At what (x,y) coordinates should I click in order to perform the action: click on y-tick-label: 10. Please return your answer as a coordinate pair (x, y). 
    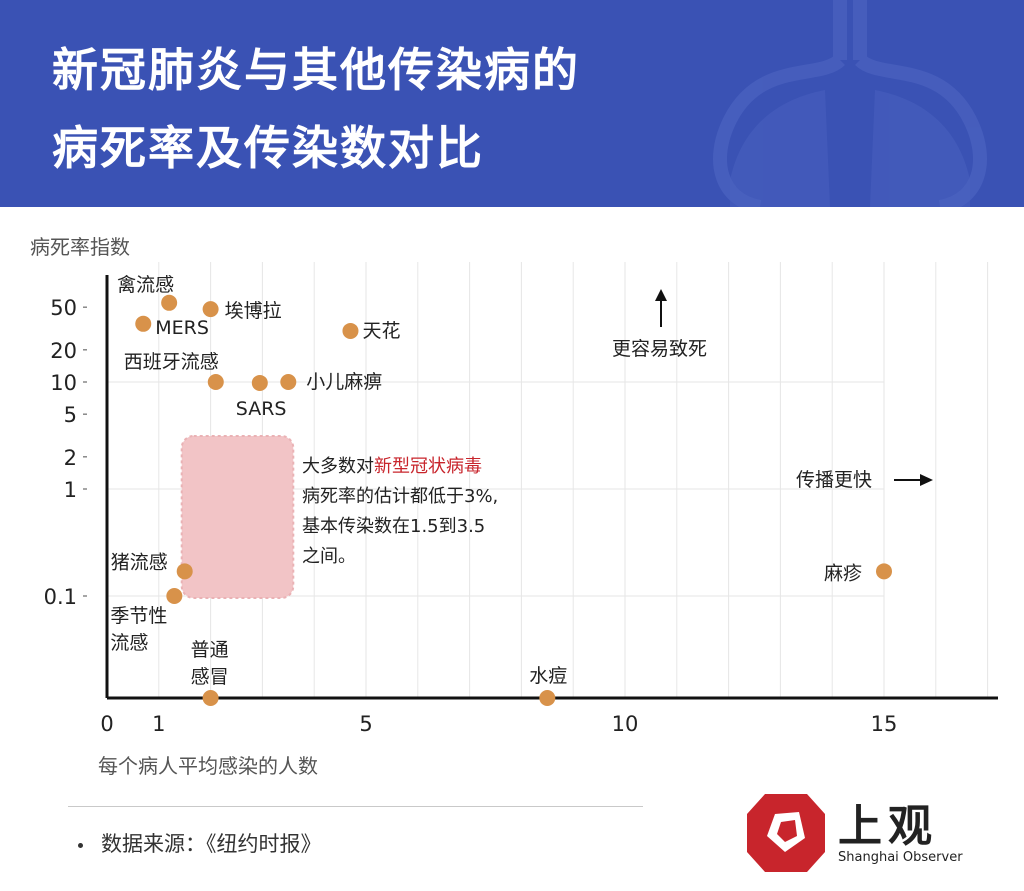
    Looking at the image, I should click on (63, 383).